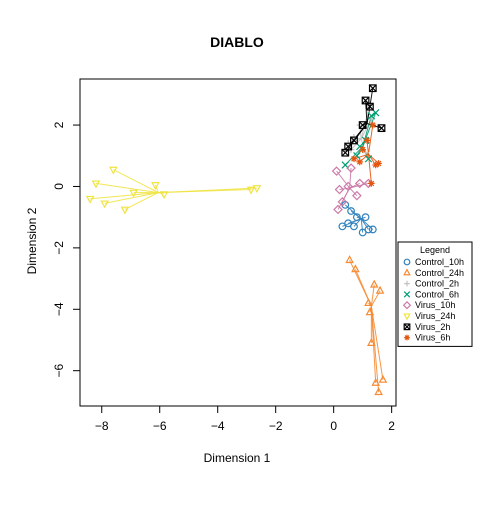  I want to click on legend-label-virus-6h: Virus_6h, so click(432, 338).